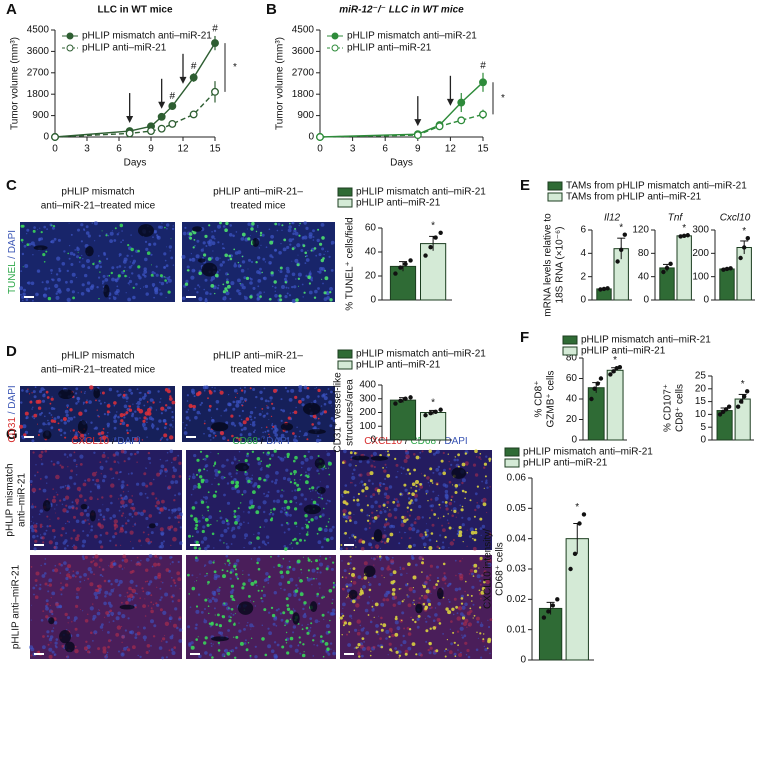 This screenshot has height=770, width=764. Describe the element at coordinates (173, 96) in the screenshot. I see `point-label: #` at that location.